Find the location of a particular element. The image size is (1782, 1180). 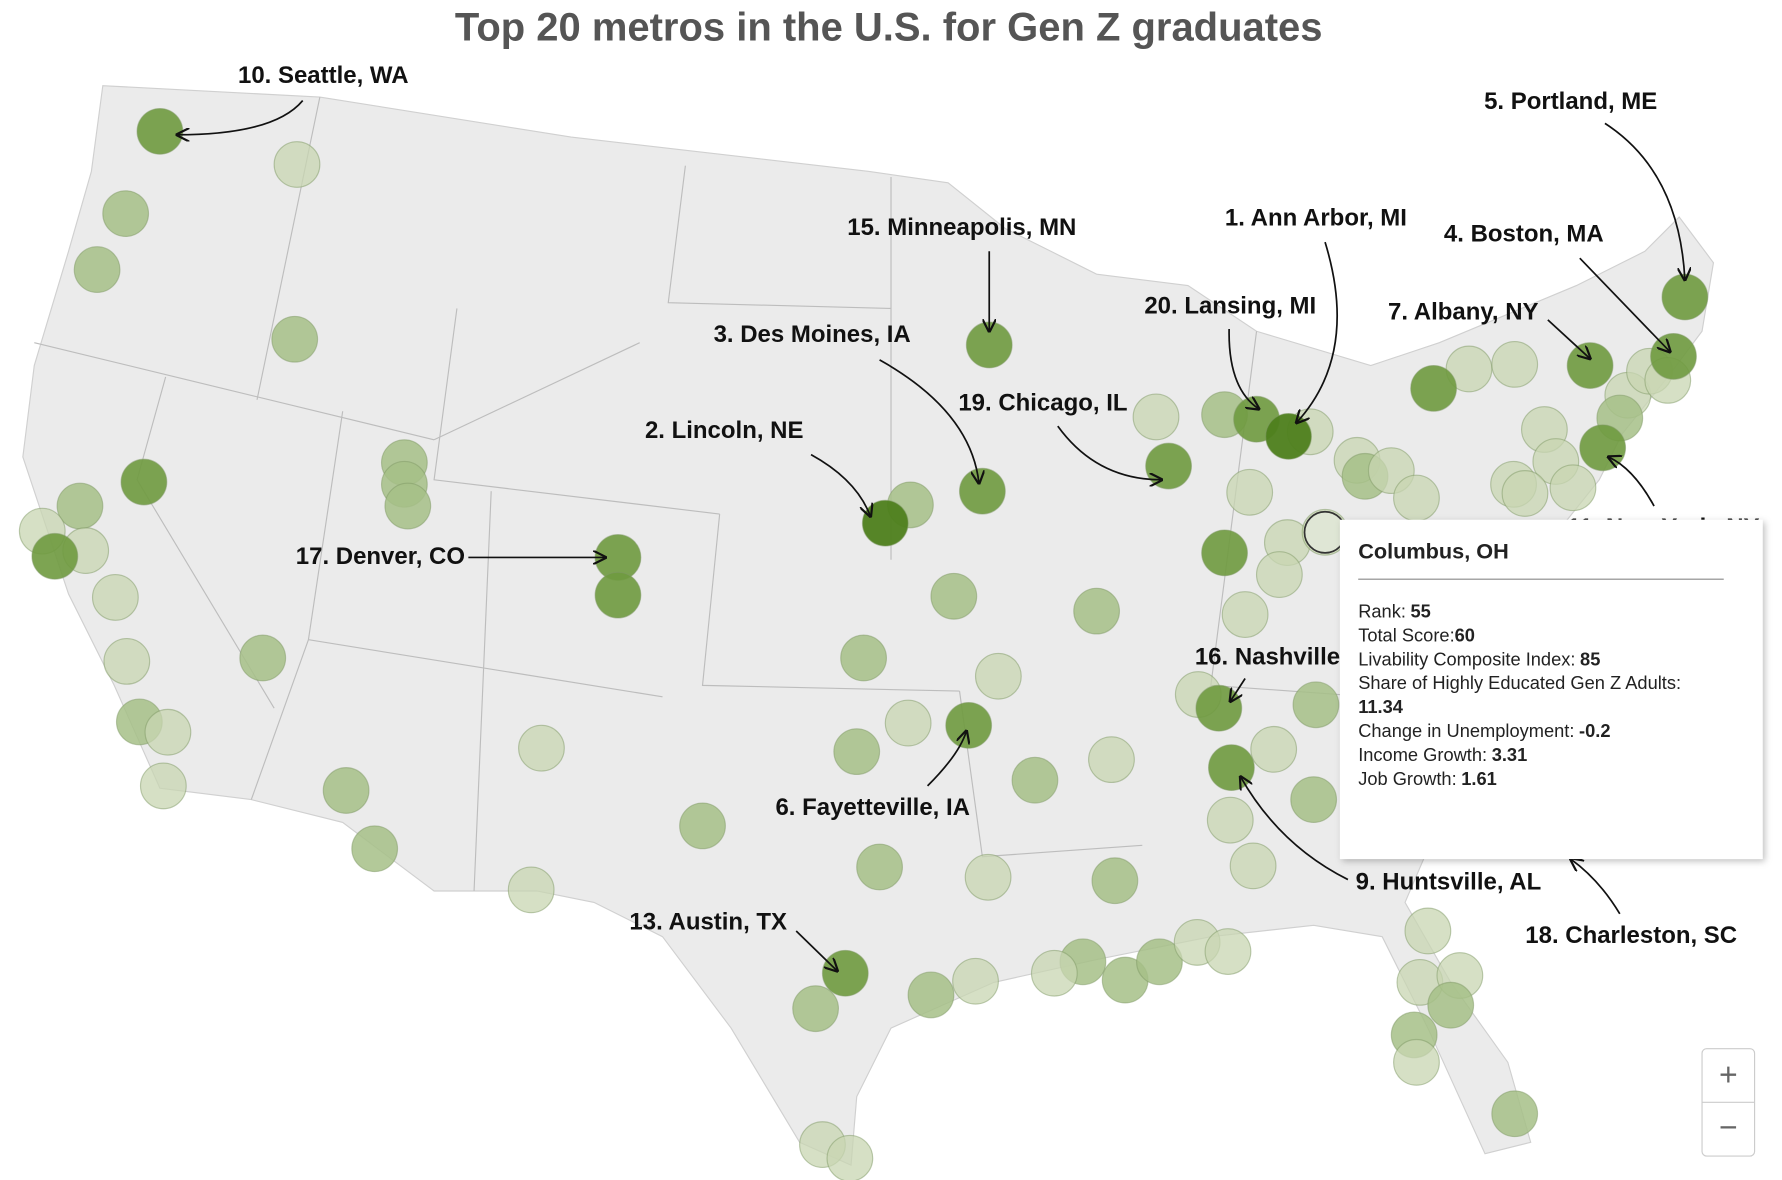

annotation-label: 15. Minneapolis, MN is located at coordinates (961, 227).